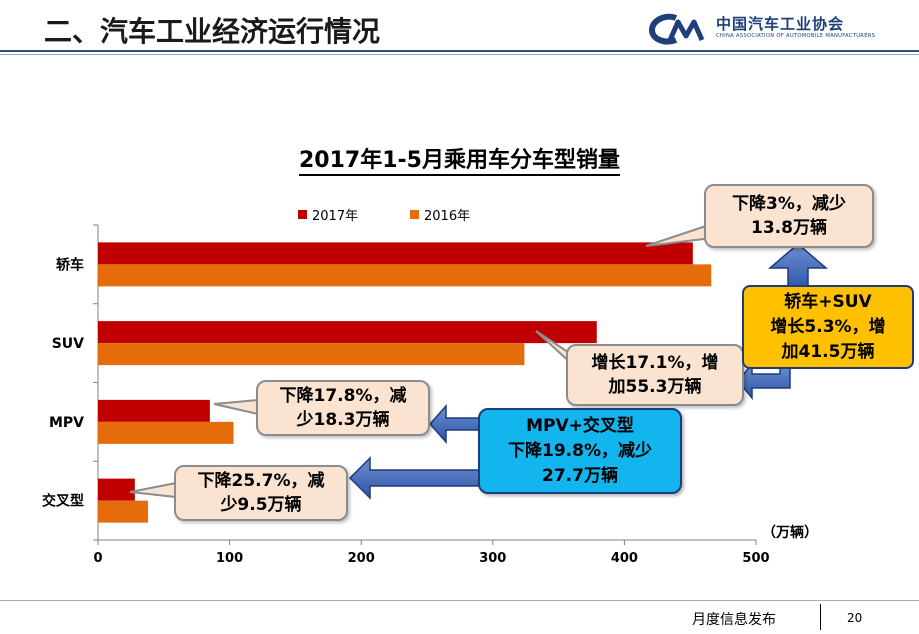 This screenshot has width=919, height=634. I want to click on legend-swatch-2017, so click(302, 214).